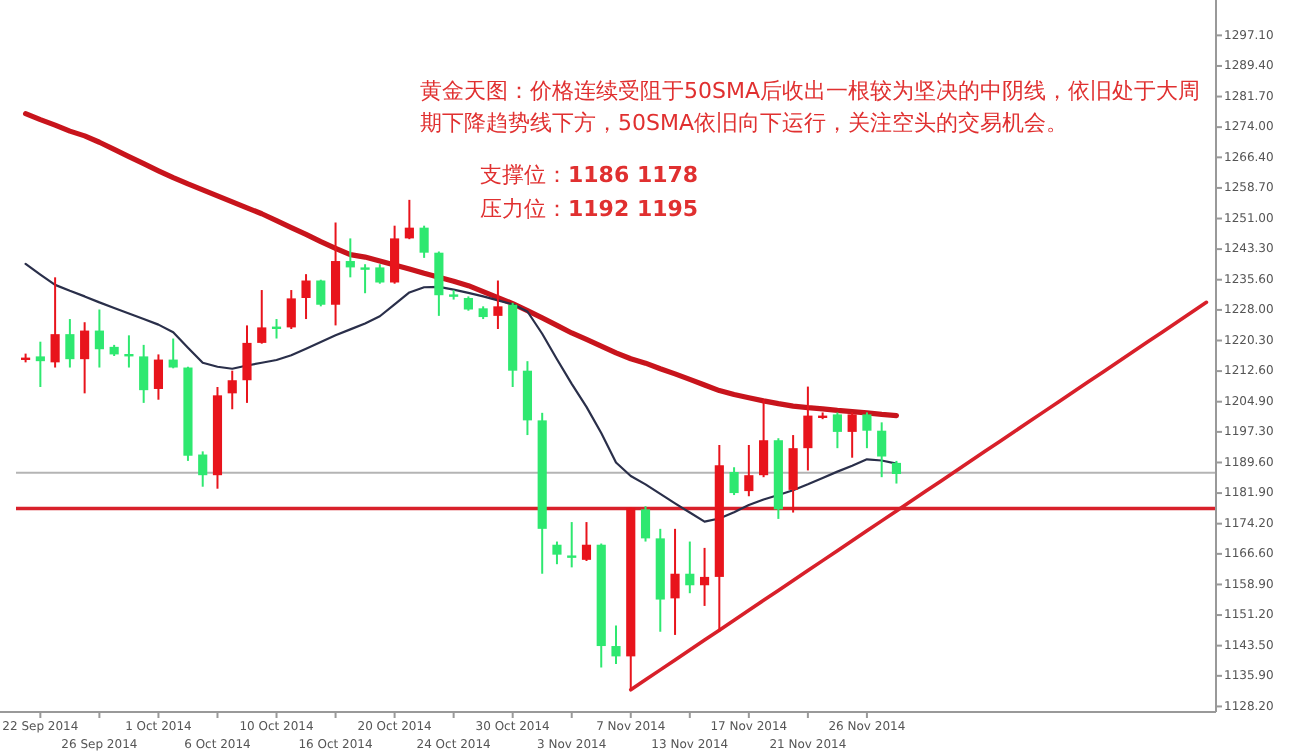 The height and width of the screenshot is (752, 1298). I want to click on annotation: 压力位：1192 1195, so click(589, 209).